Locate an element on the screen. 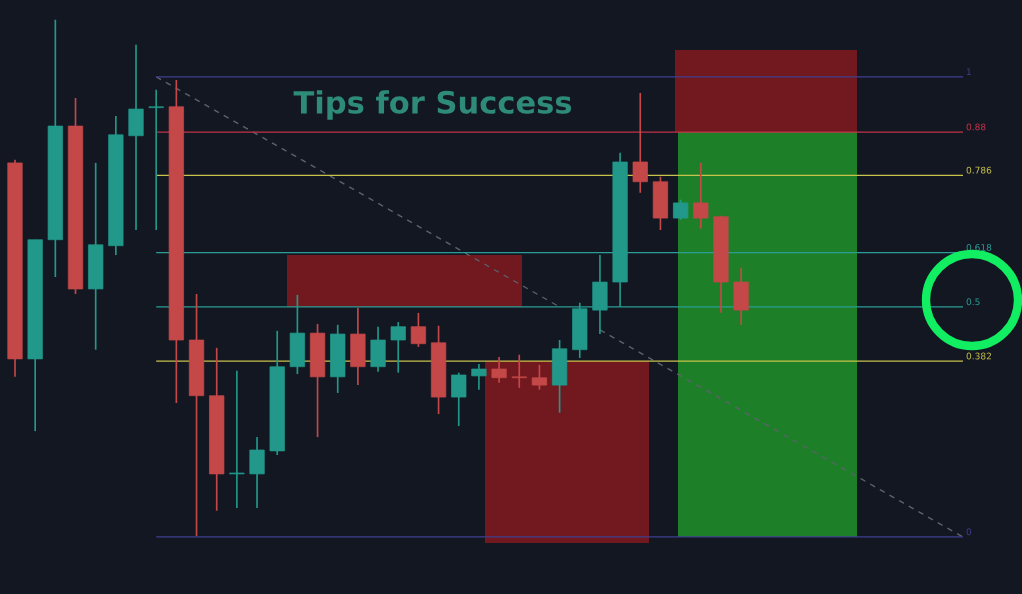  ref-line-label: 0.5 is located at coordinates (973, 302).